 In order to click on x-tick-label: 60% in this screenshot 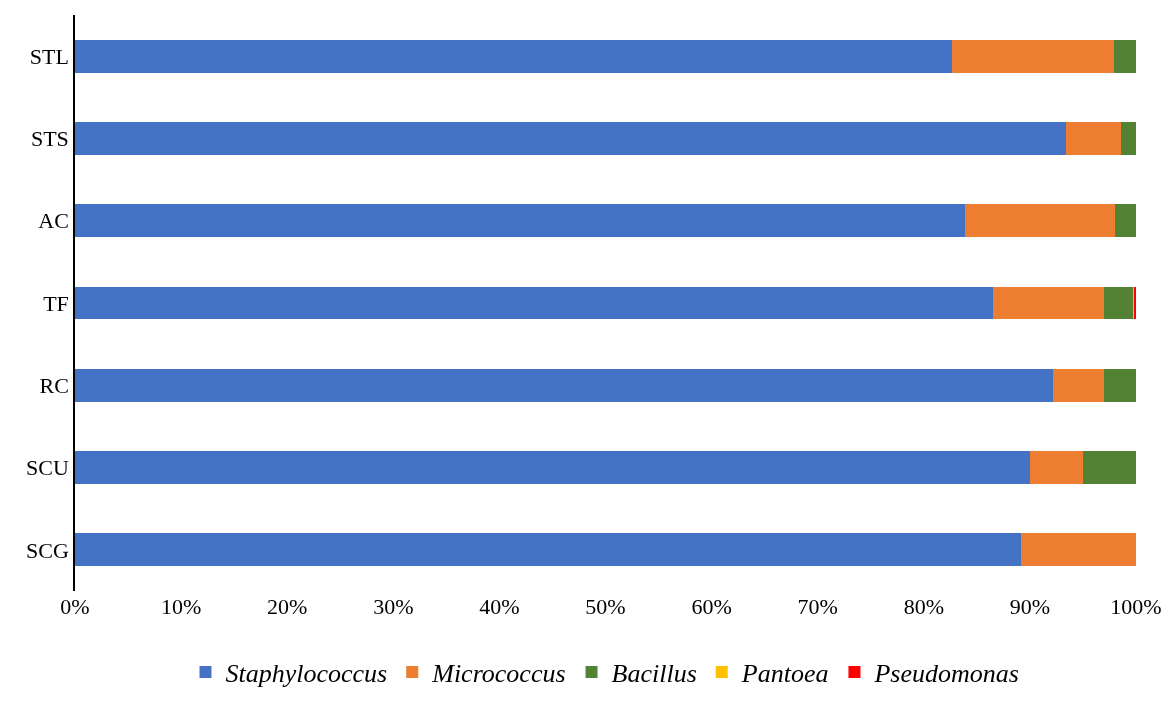, I will do `click(711, 606)`.